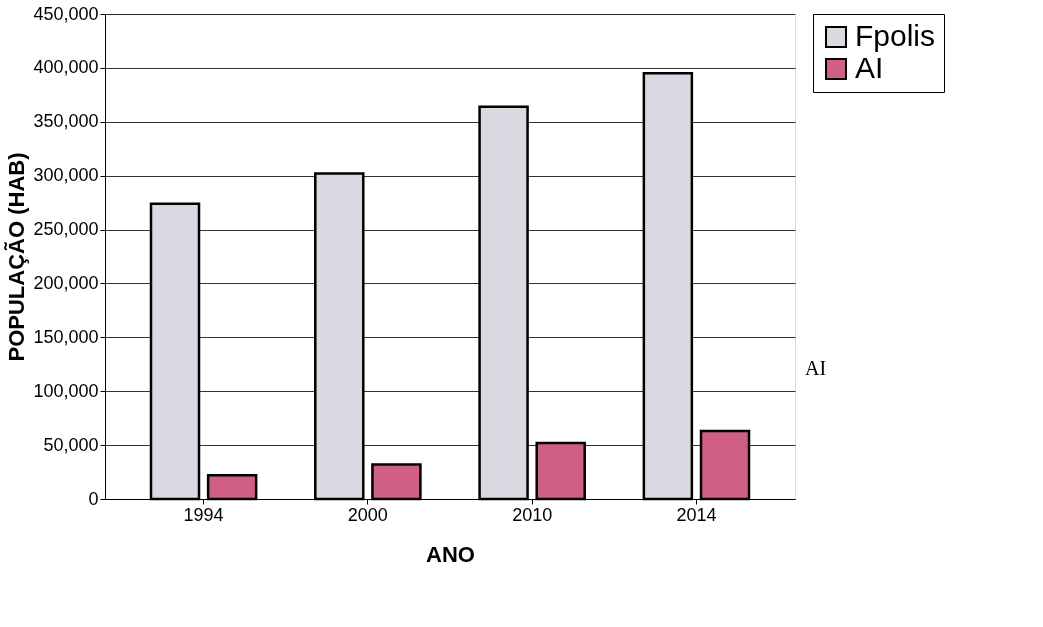  What do you see at coordinates (93, 498) in the screenshot?
I see `y-tick-label: 0` at bounding box center [93, 498].